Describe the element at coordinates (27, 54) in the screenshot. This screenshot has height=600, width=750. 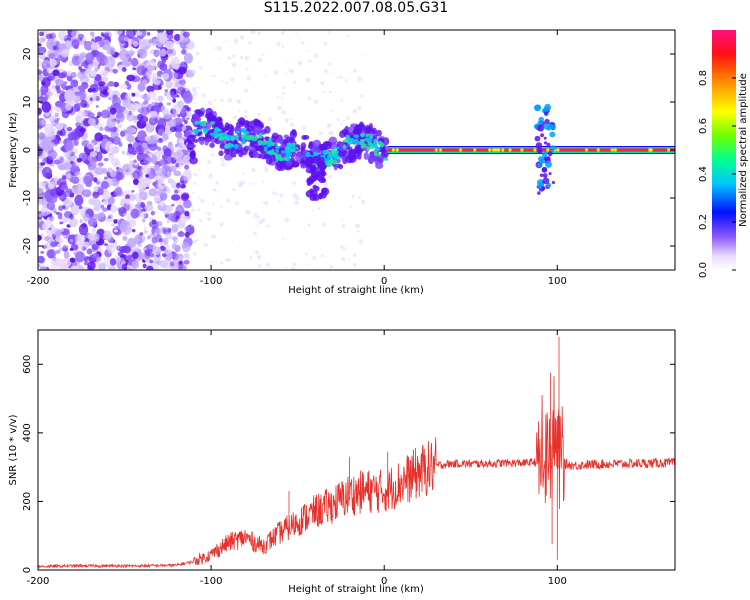
I see `spectrogram-y-tick-label: 20` at that location.